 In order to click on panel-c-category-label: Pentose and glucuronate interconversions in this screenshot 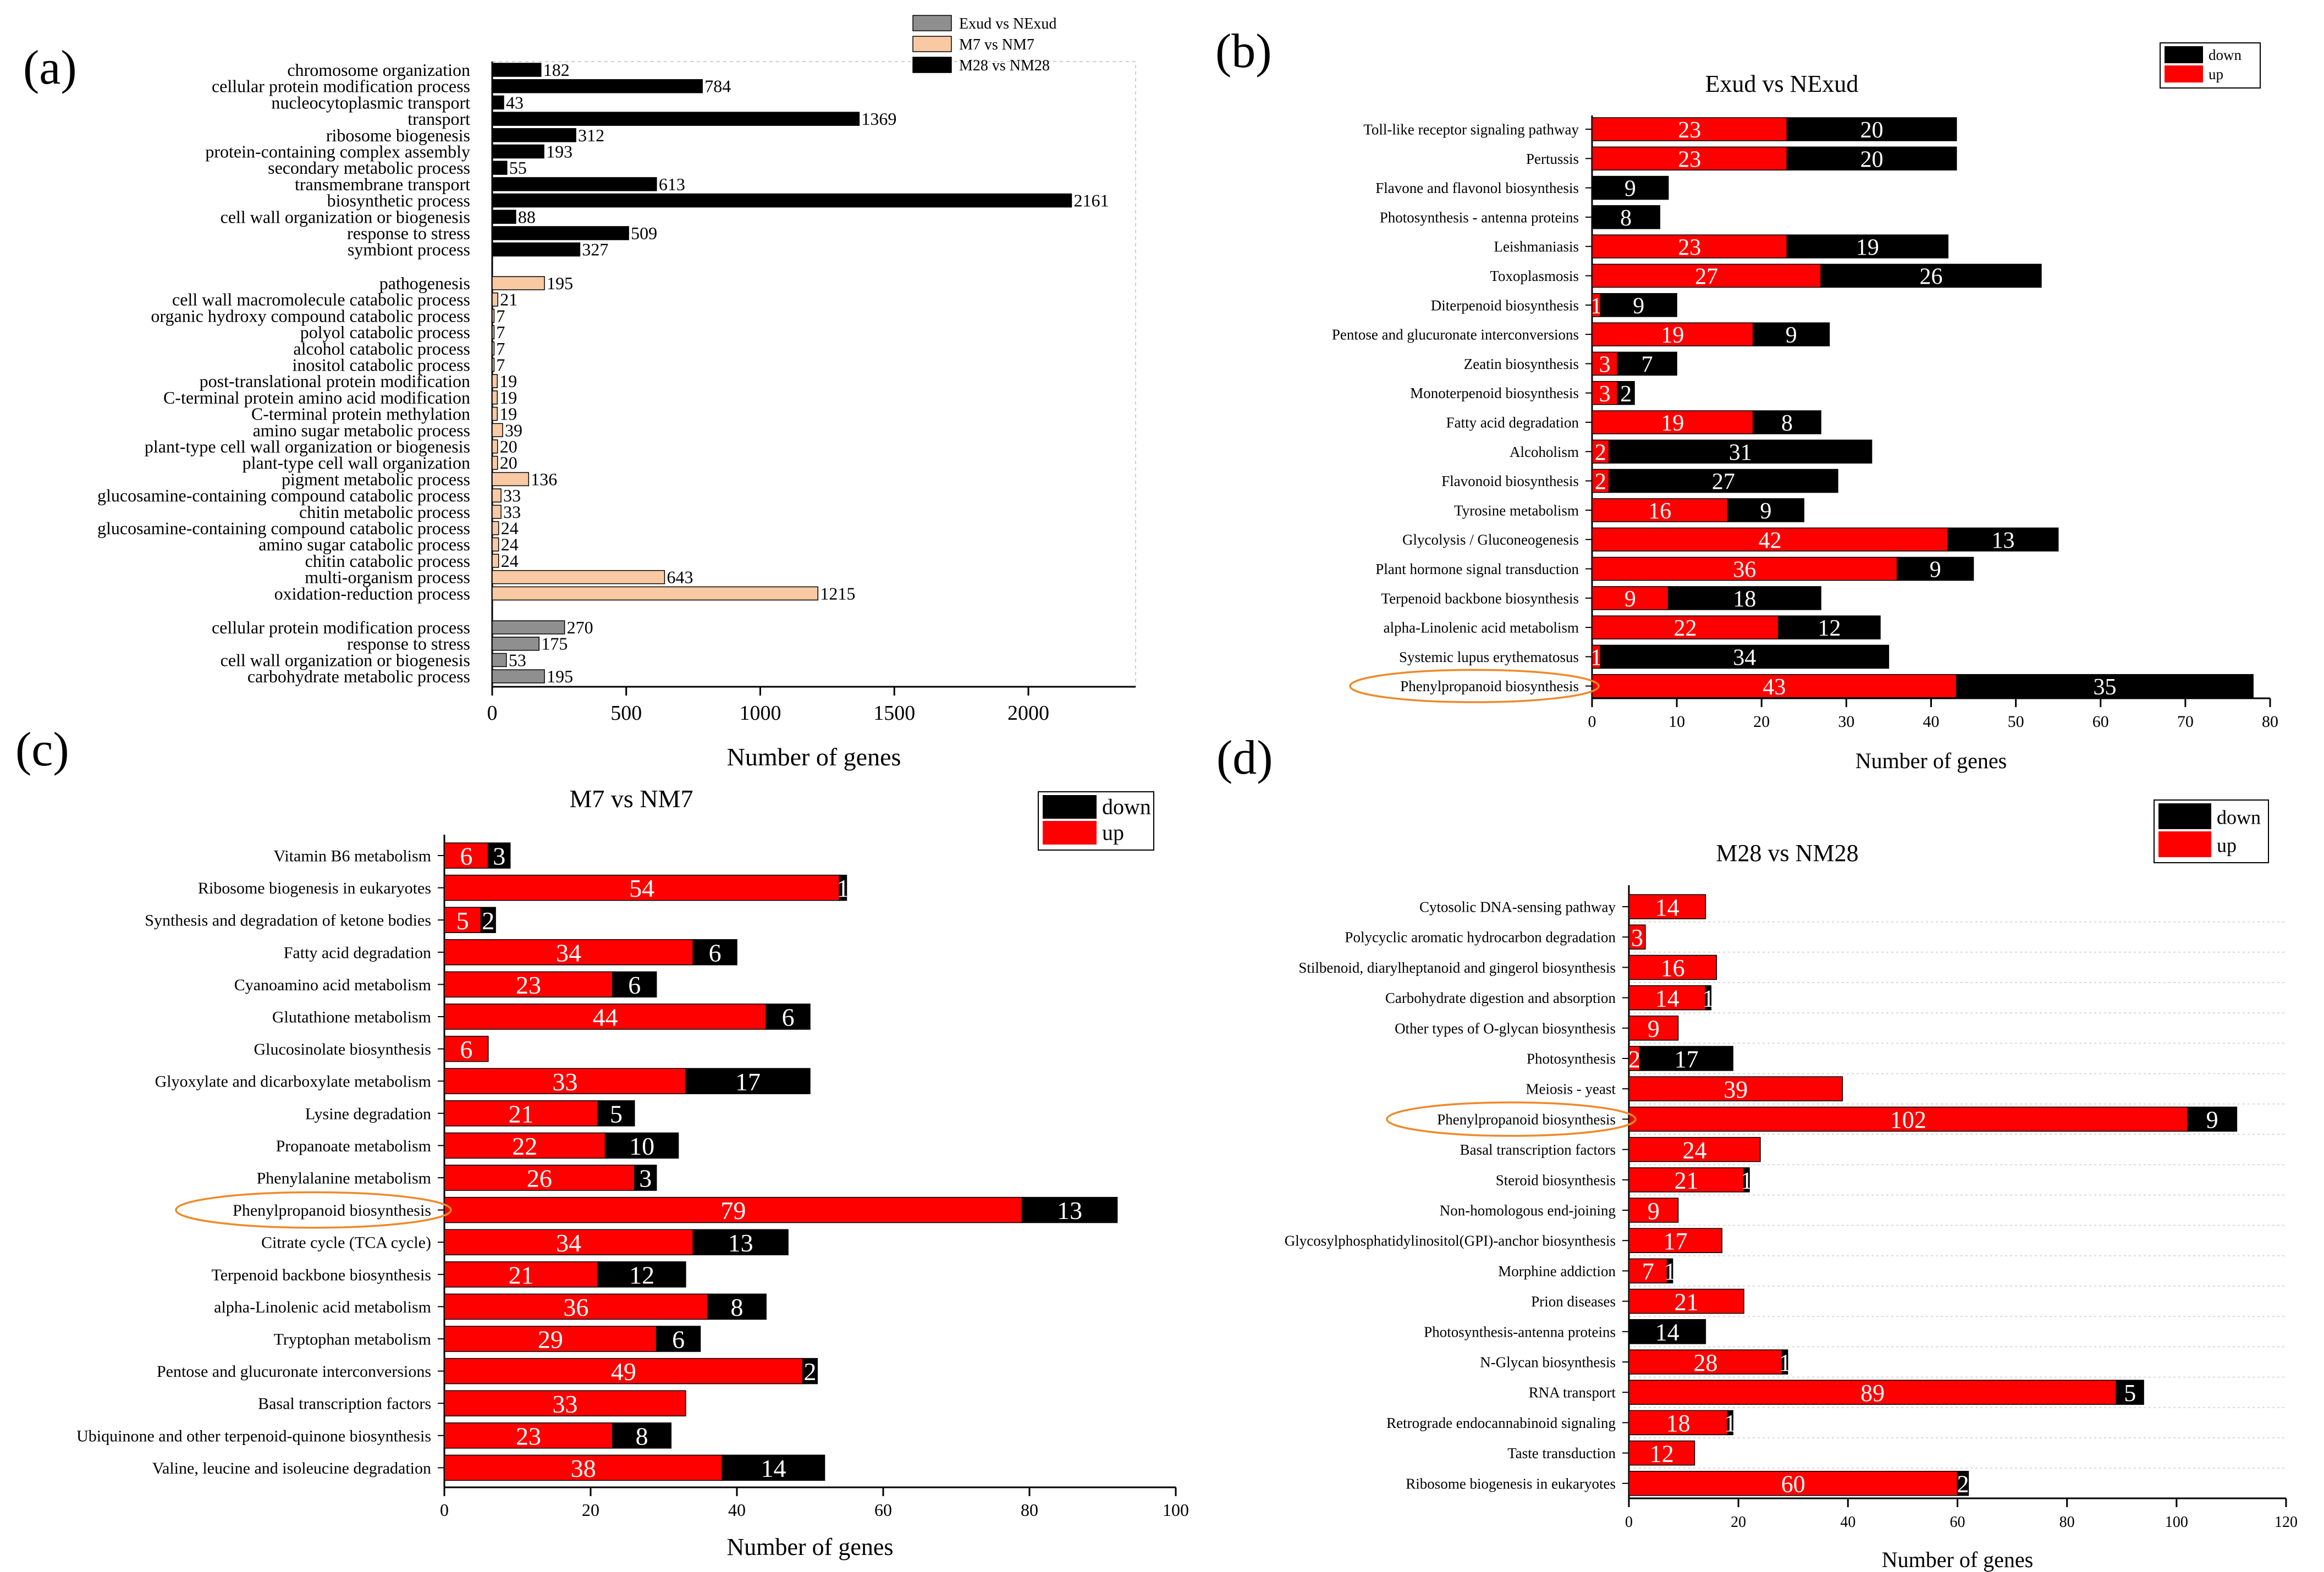, I will do `click(294, 1372)`.